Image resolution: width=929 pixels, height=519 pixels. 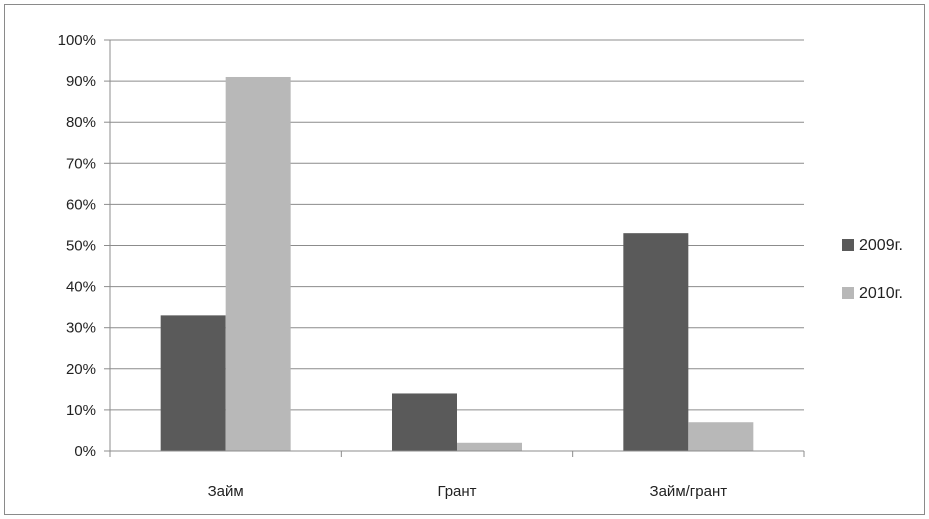 I want to click on y-tick-label: 50%, so click(x=81, y=246).